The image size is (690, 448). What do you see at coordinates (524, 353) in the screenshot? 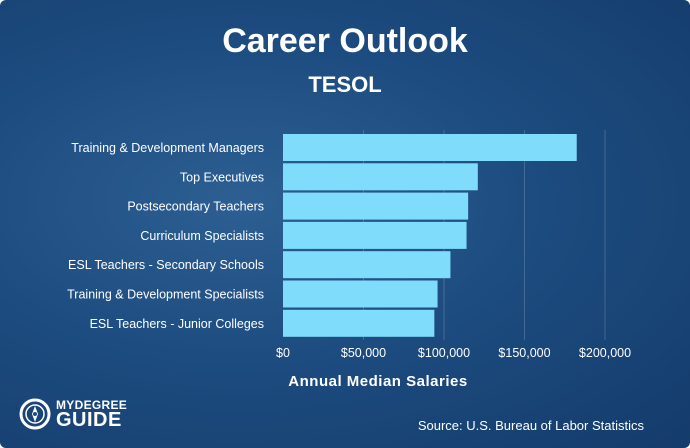
I see `x-tick-label: $150,000` at bounding box center [524, 353].